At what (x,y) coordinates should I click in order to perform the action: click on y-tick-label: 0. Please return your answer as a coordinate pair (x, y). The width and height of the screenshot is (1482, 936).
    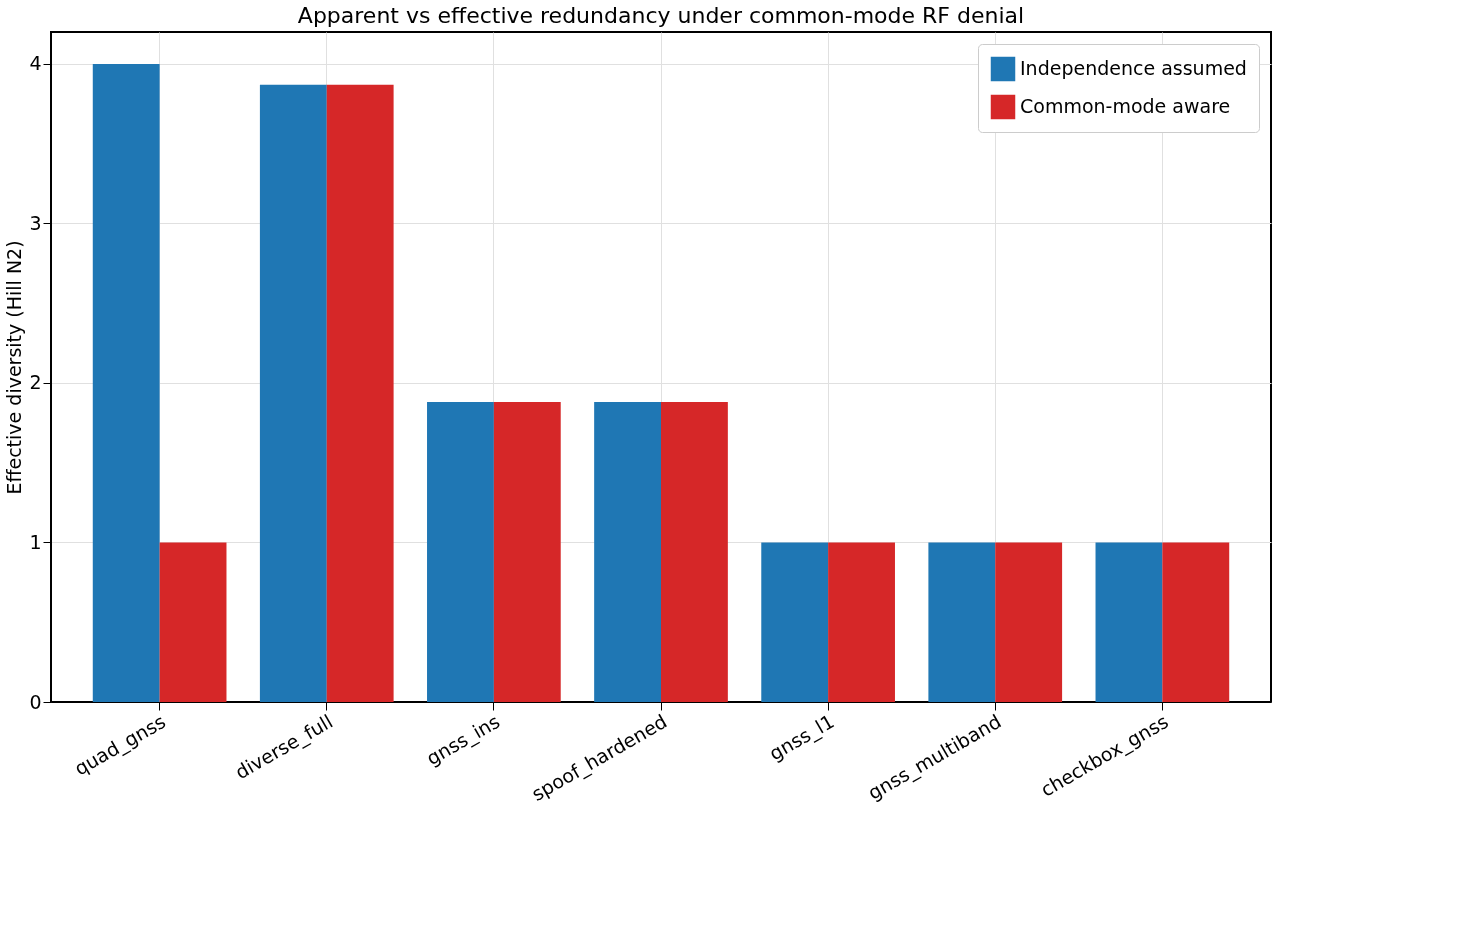
    Looking at the image, I should click on (35, 701).